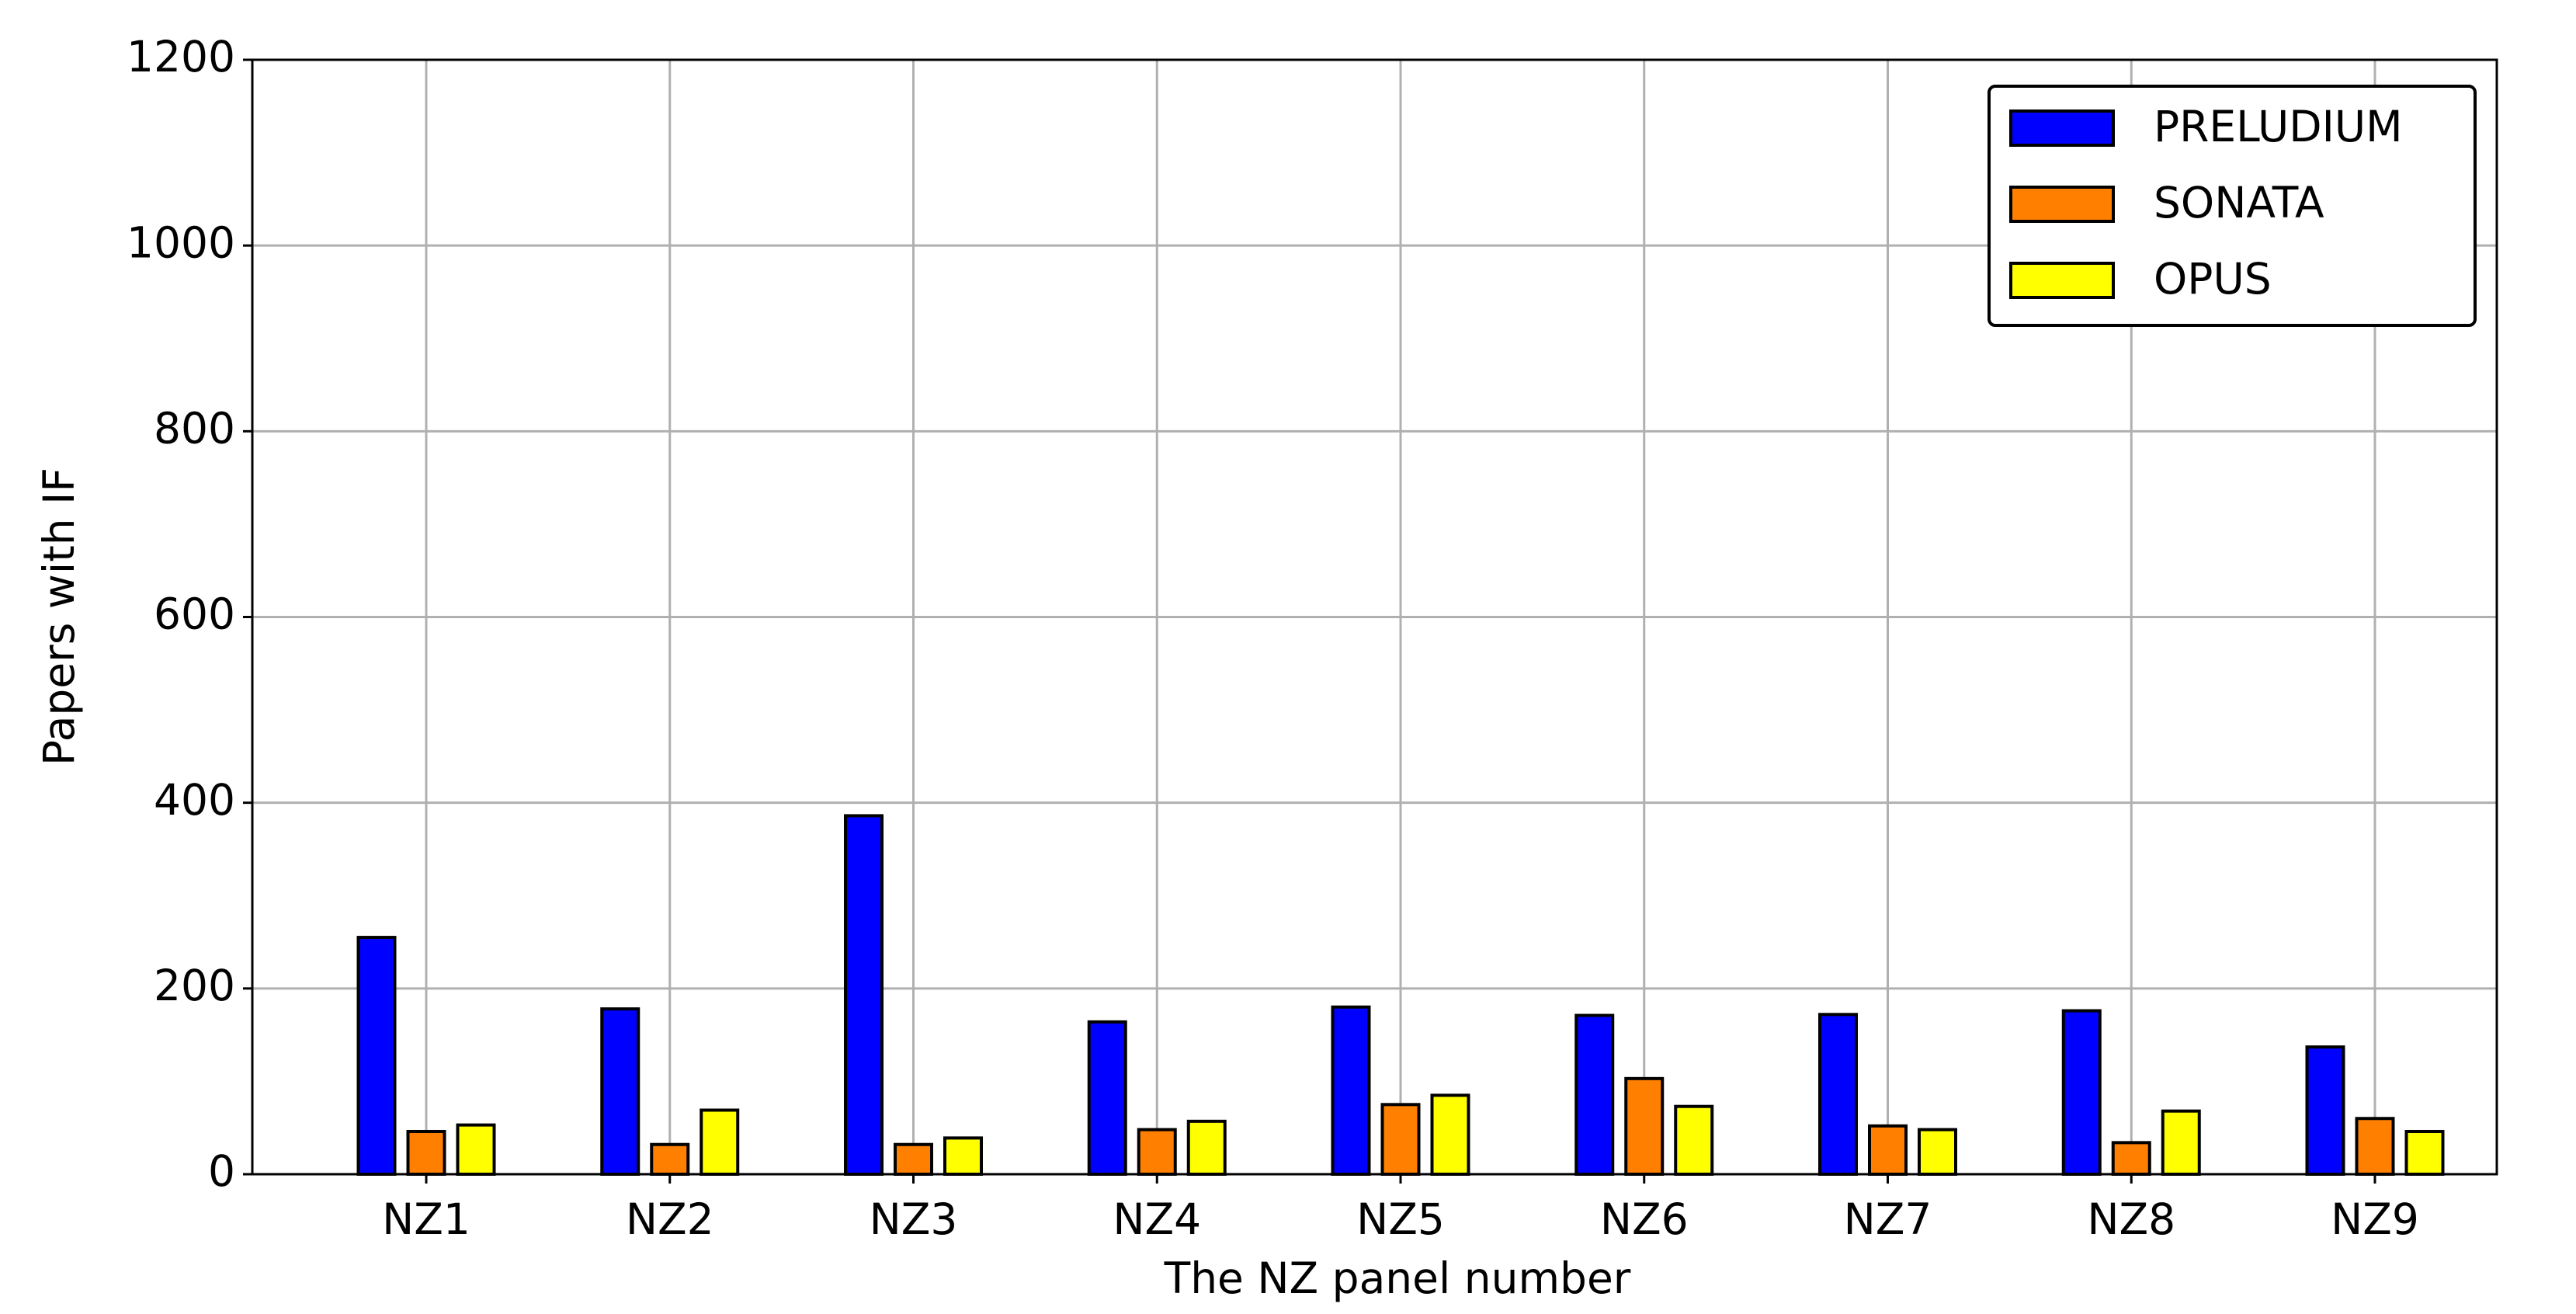 The height and width of the screenshot is (1314, 2576). What do you see at coordinates (2278, 126) in the screenshot?
I see `legend-label: PRELUDIUM` at bounding box center [2278, 126].